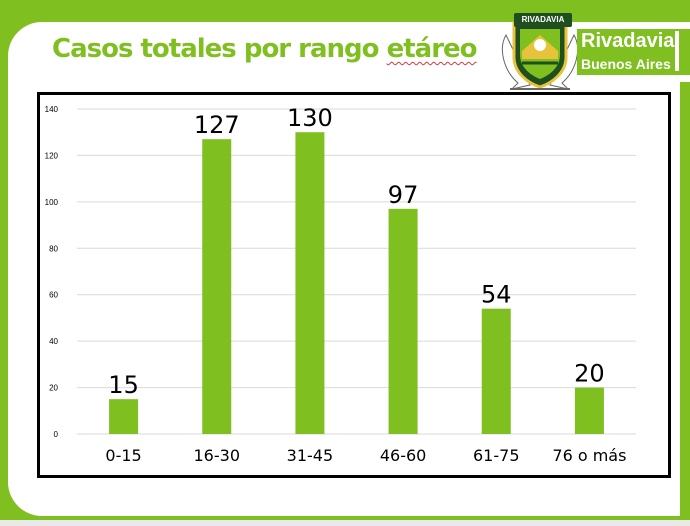 This screenshot has width=690, height=526. I want to click on slide-title-main: Casos totales por rango, so click(219, 49).